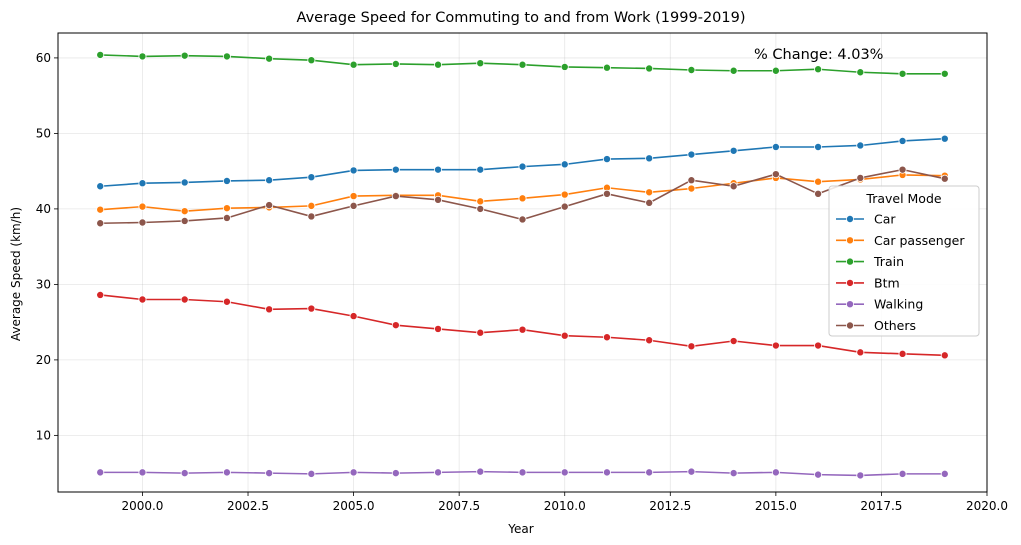 This screenshot has width=1021, height=545. I want to click on series-walking, so click(522, 473).